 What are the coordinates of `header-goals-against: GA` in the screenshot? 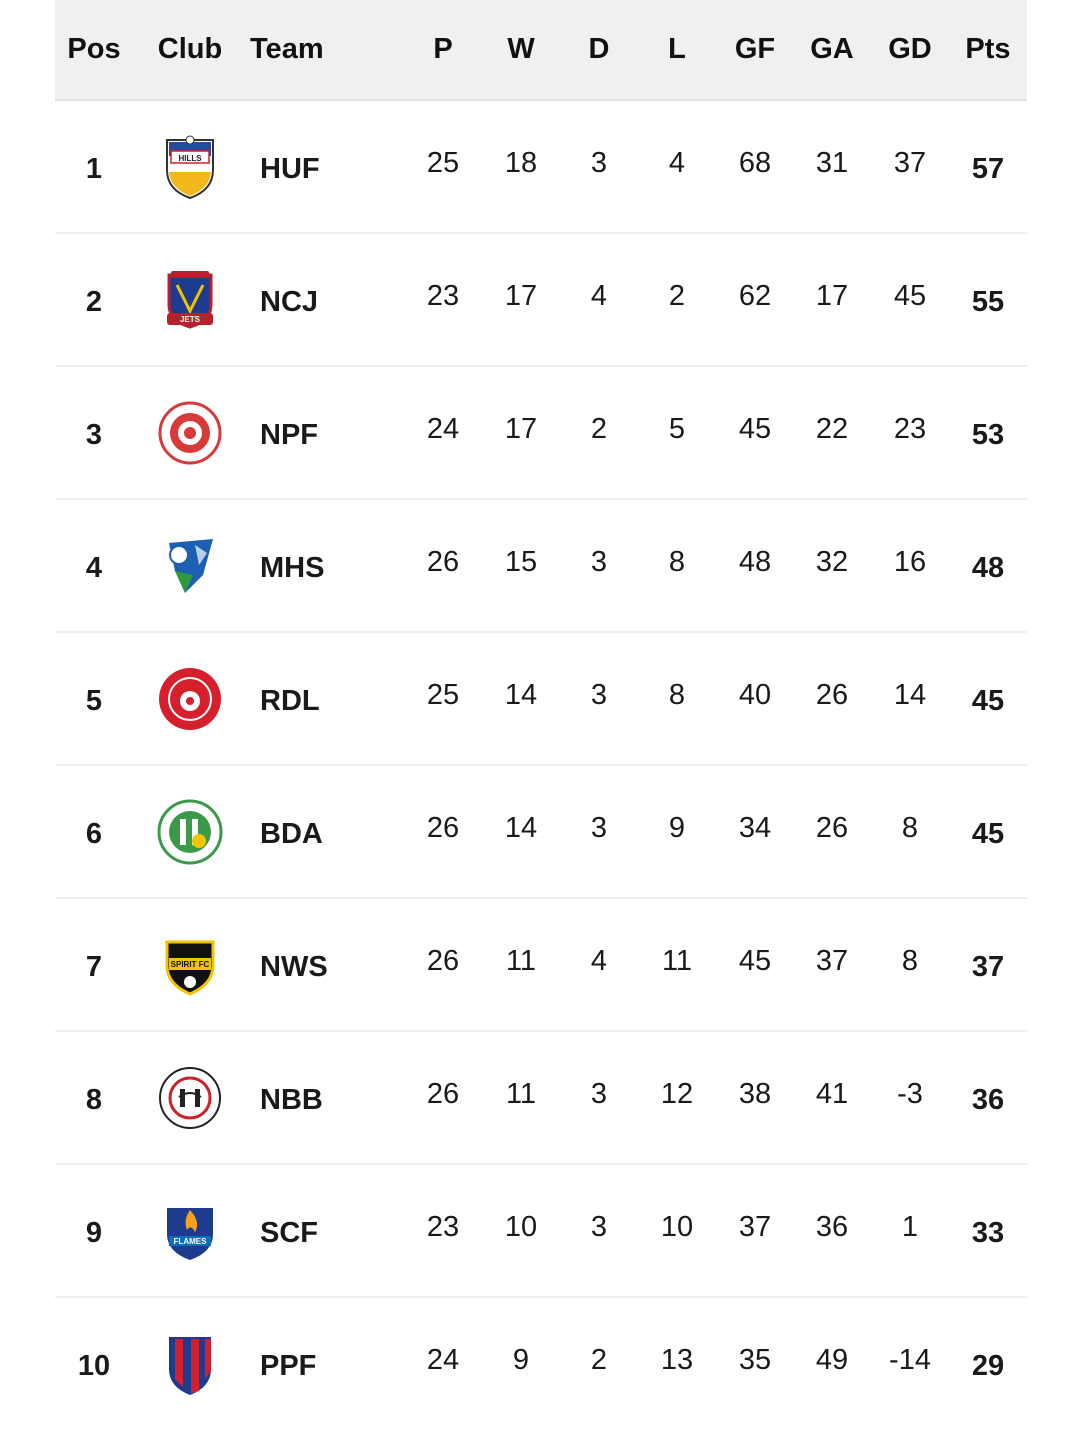 It's located at (832, 49).